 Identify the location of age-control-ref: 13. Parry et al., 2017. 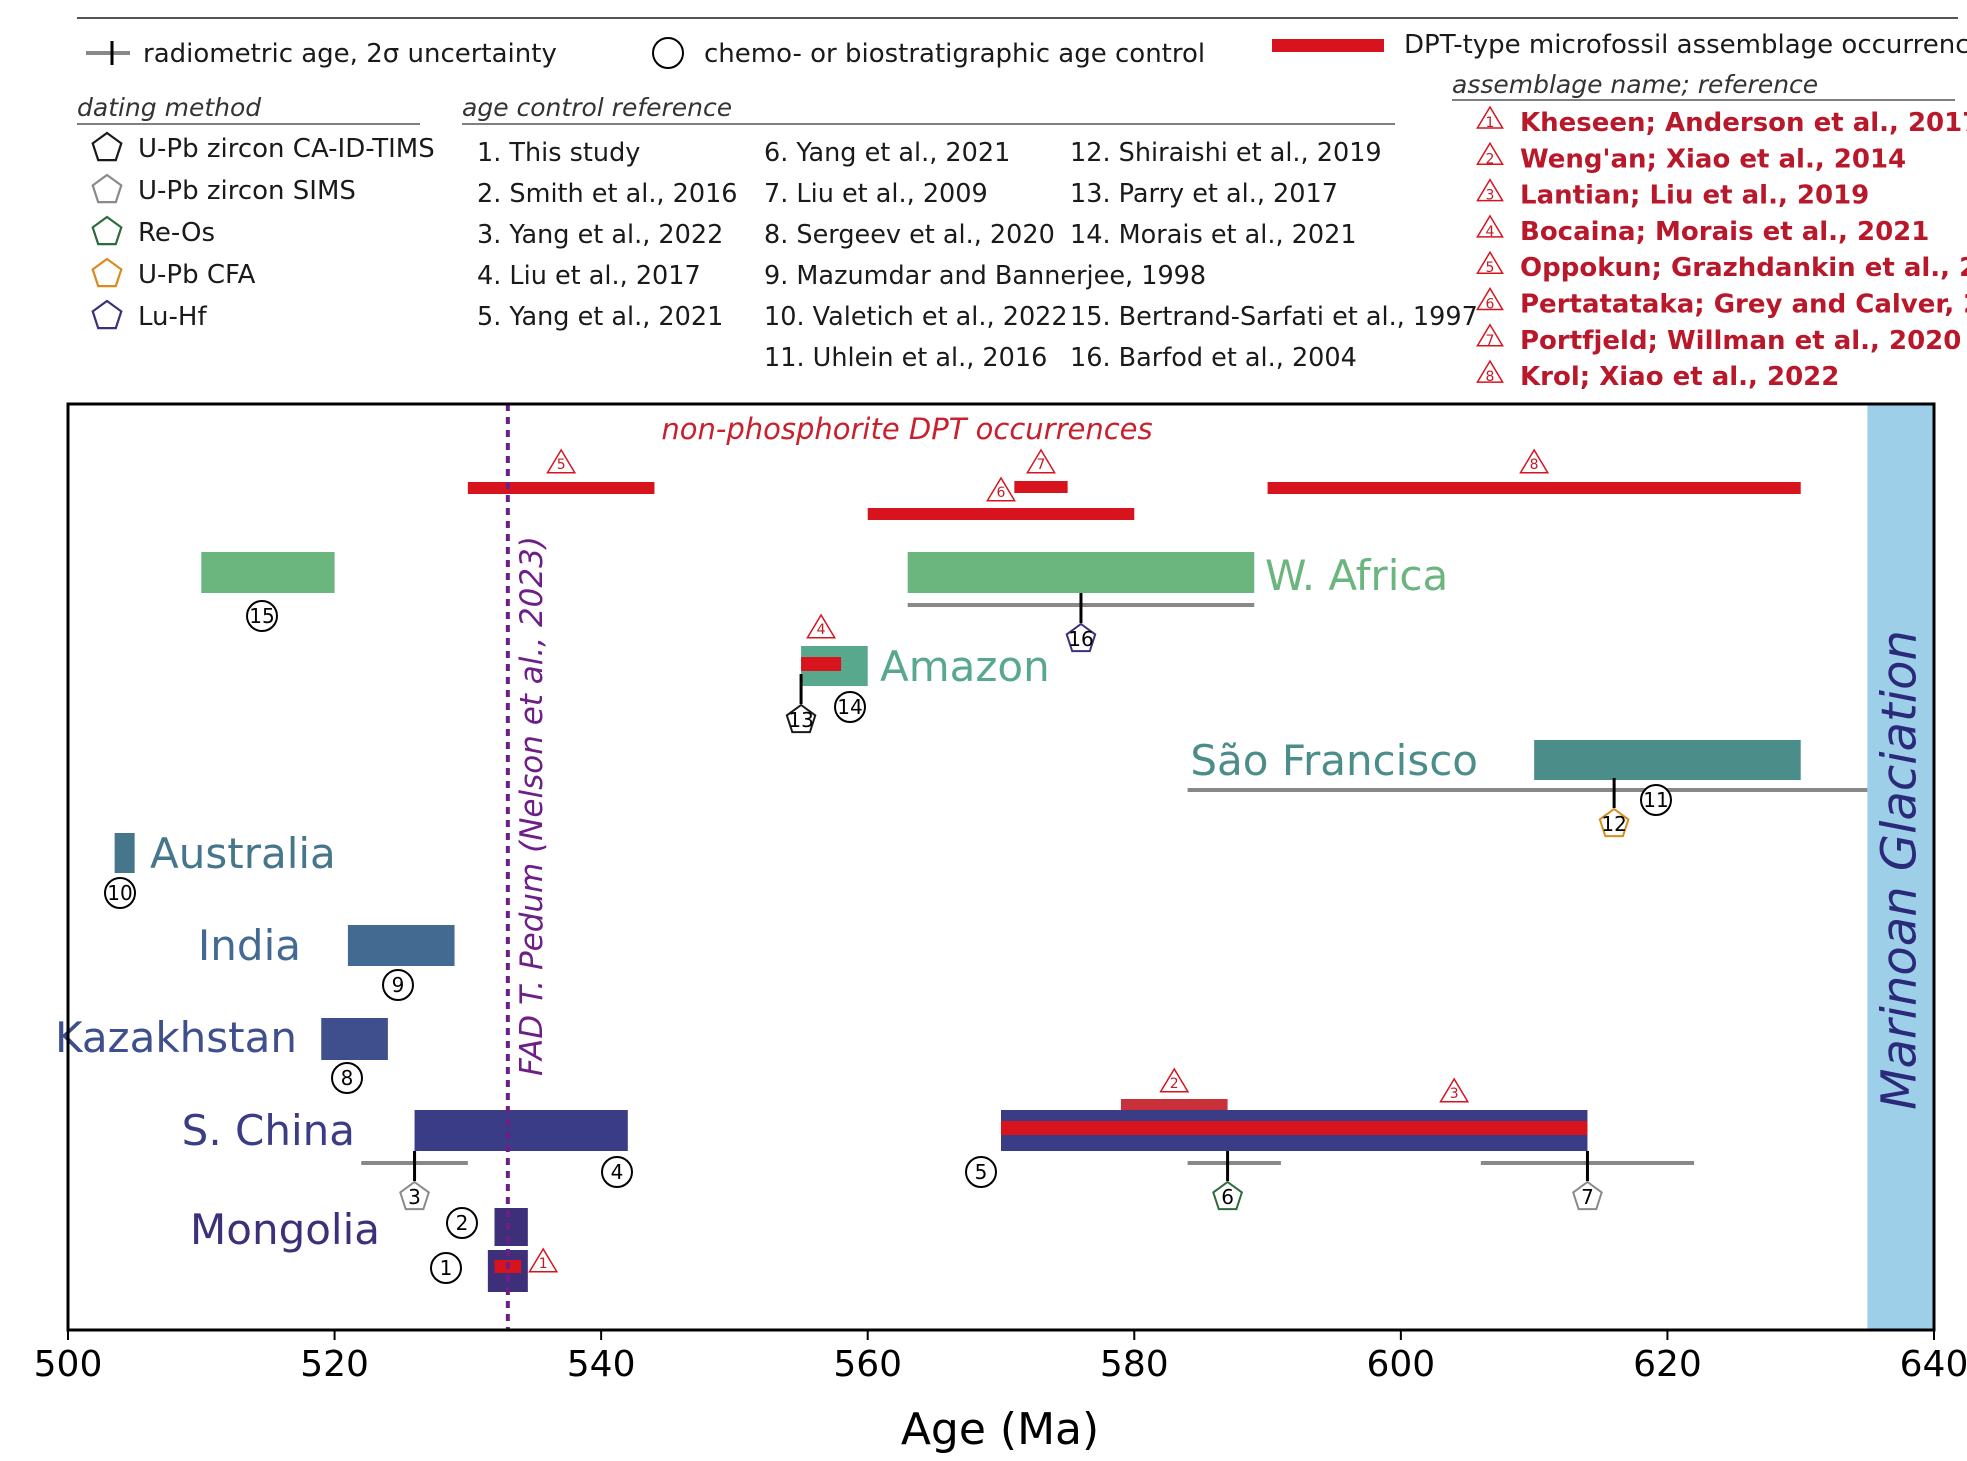
(1204, 194).